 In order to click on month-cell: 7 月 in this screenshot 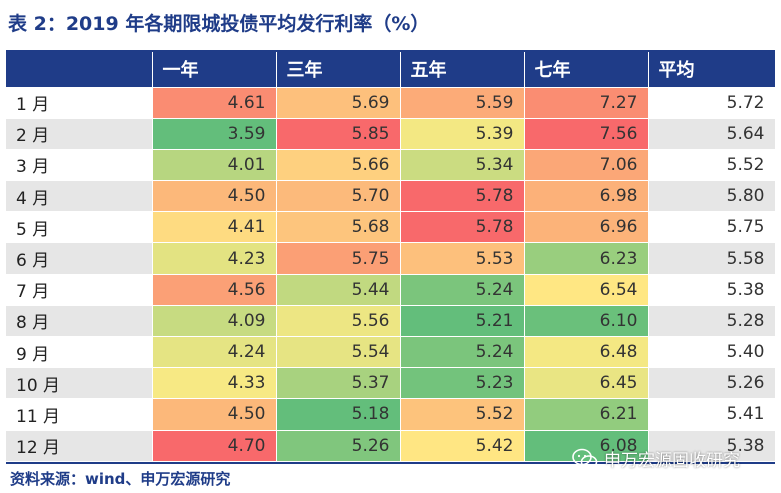, I will do `click(79, 290)`.